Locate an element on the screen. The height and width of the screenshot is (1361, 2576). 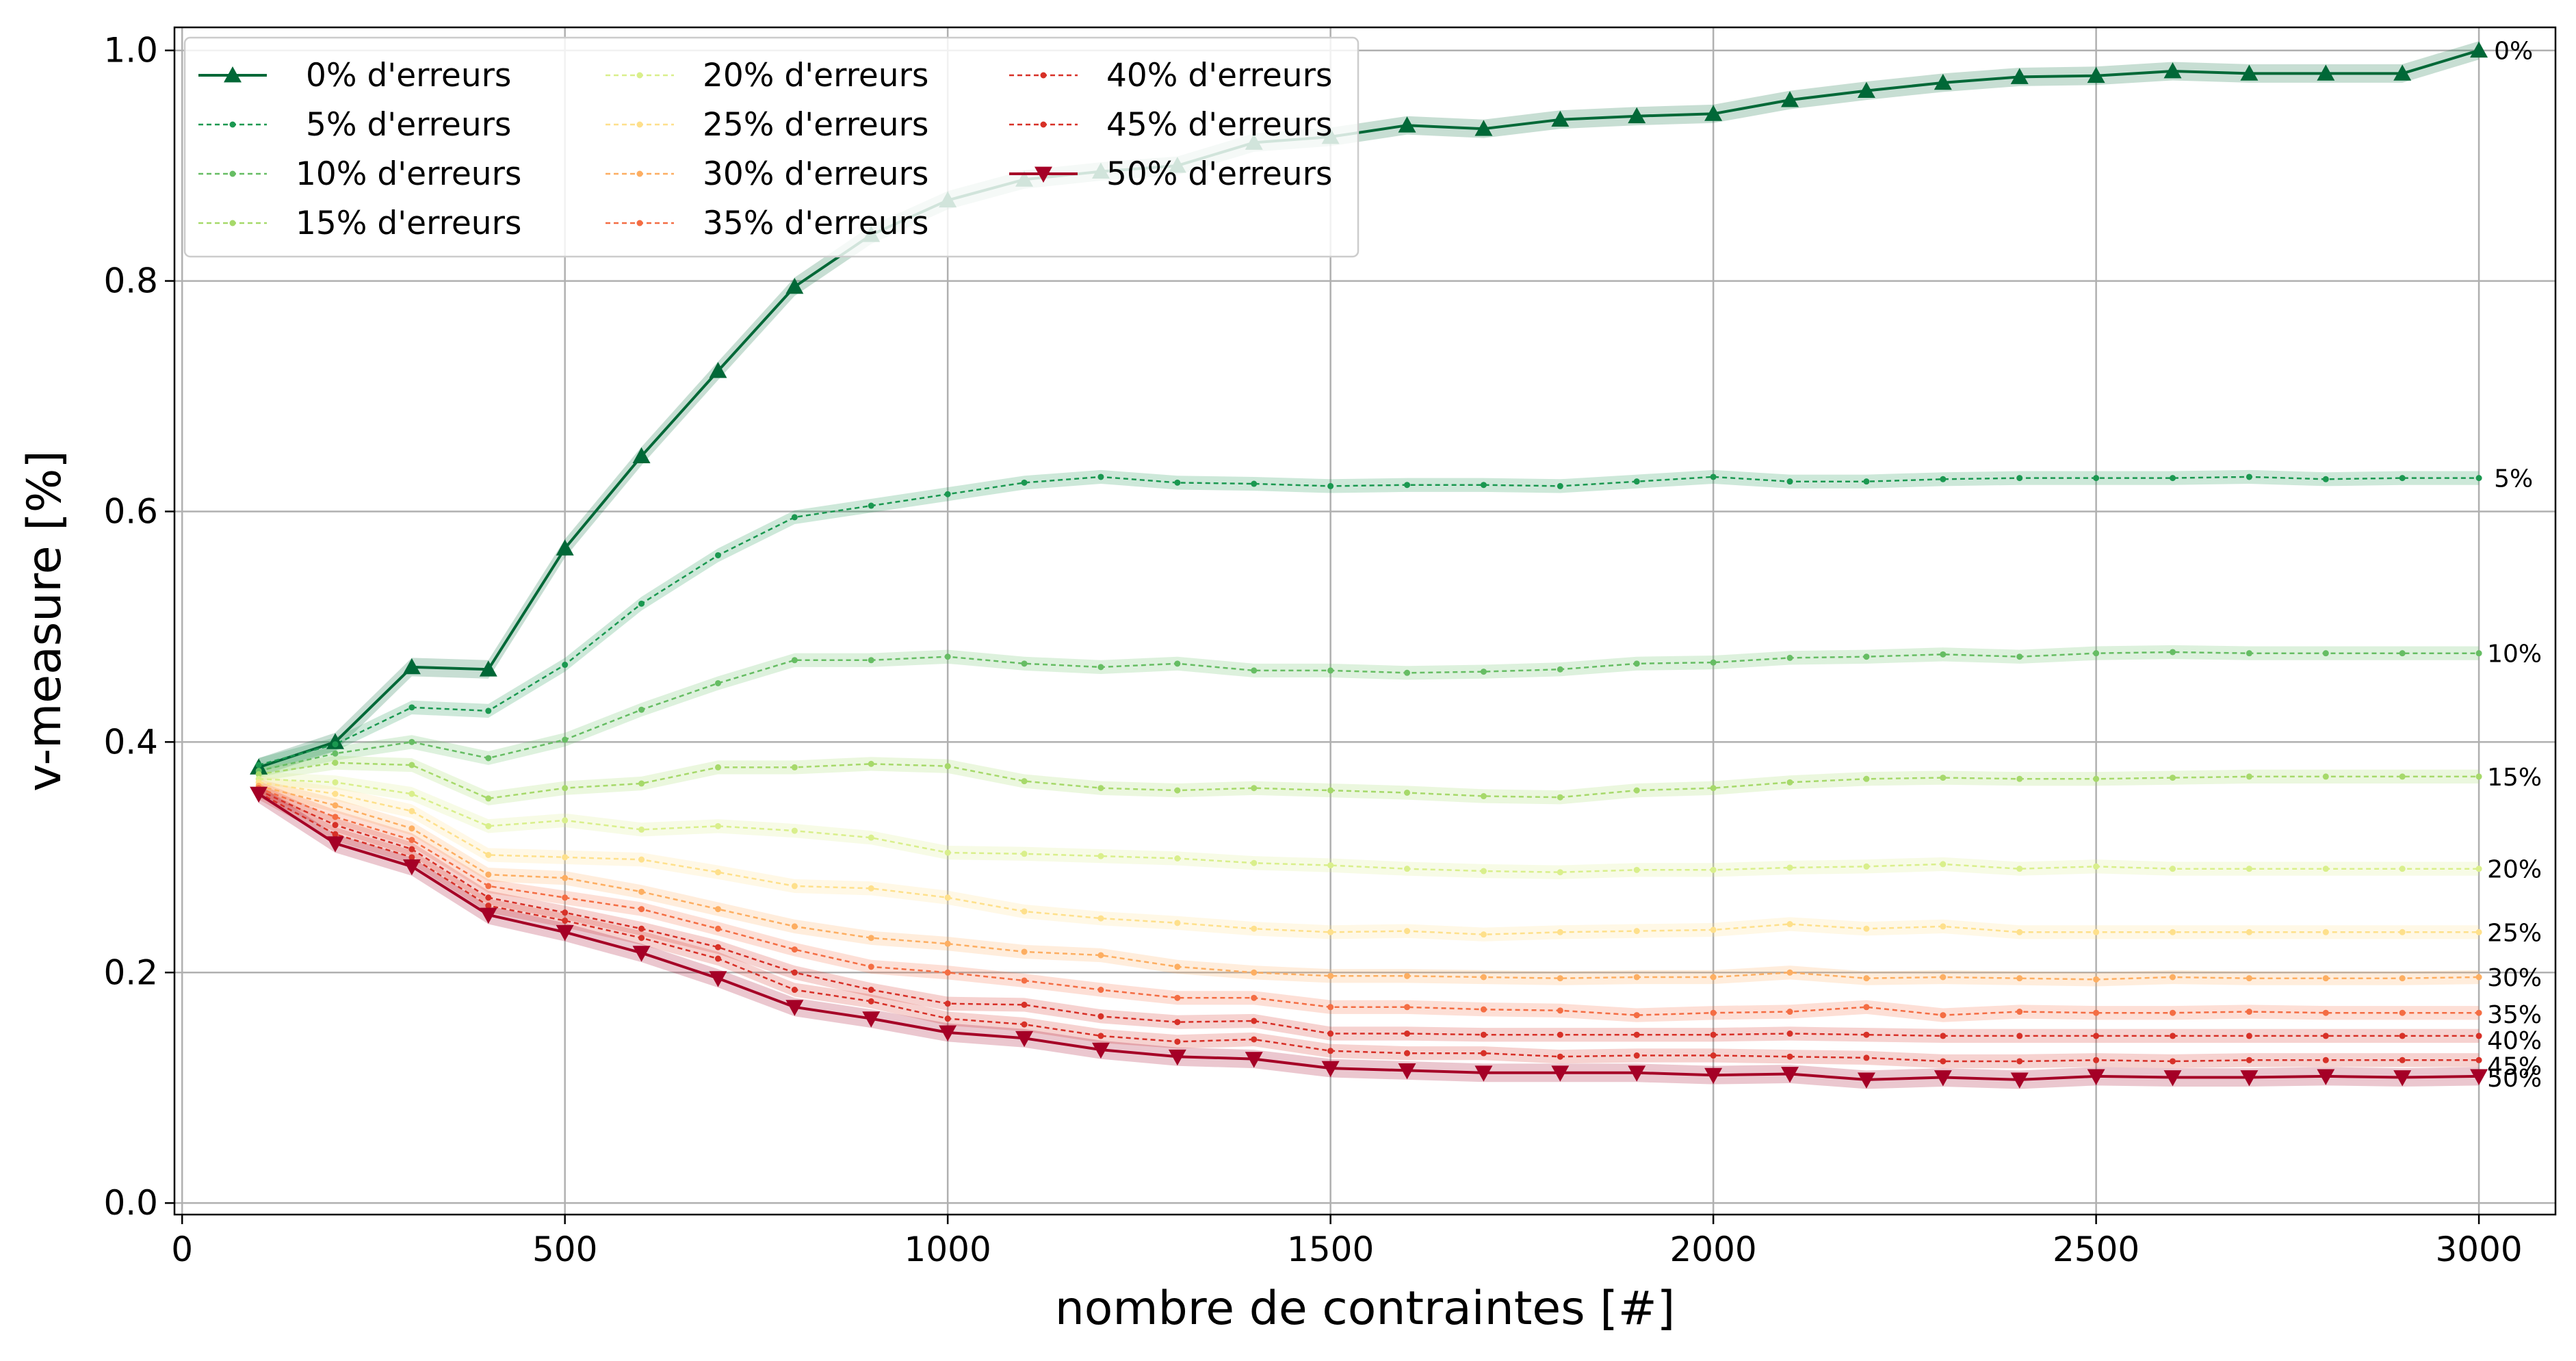
x-tick-label: 500 is located at coordinates (564, 1249).